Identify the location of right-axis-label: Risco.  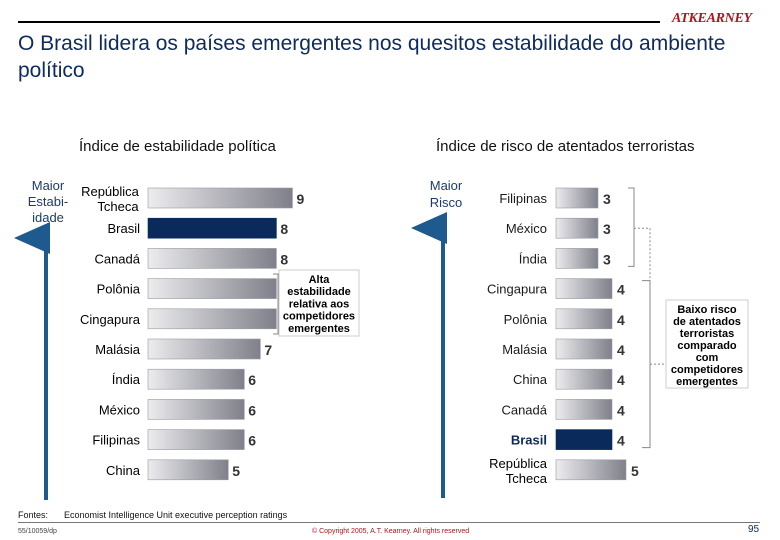
(446, 202).